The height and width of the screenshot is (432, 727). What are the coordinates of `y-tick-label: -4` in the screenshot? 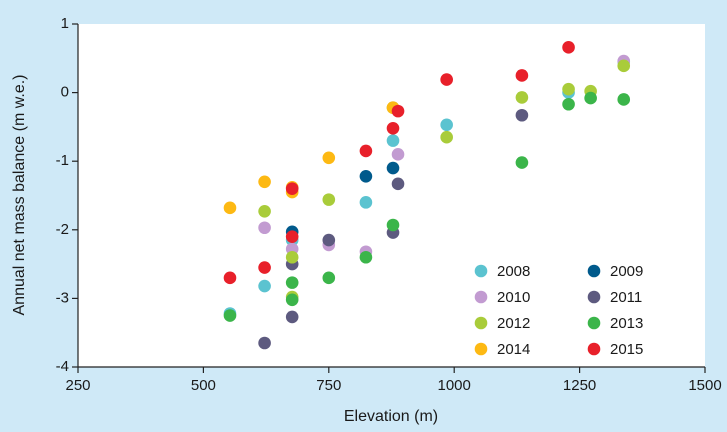 It's located at (62, 366).